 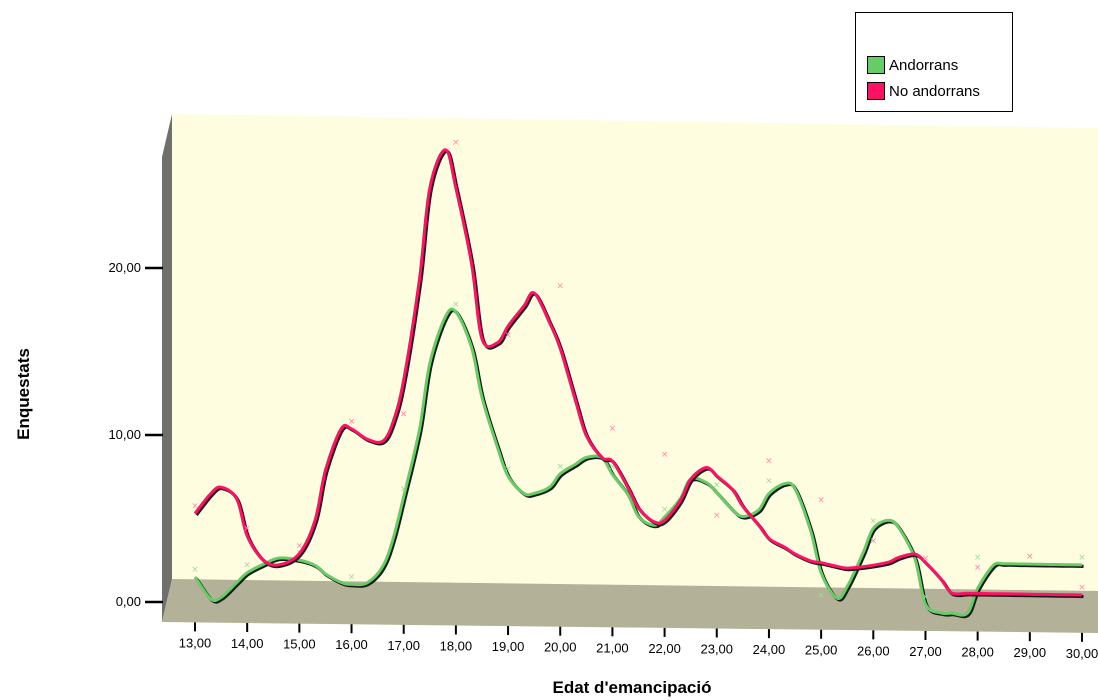 What do you see at coordinates (769, 649) in the screenshot?
I see `x-tick-label: 24,00` at bounding box center [769, 649].